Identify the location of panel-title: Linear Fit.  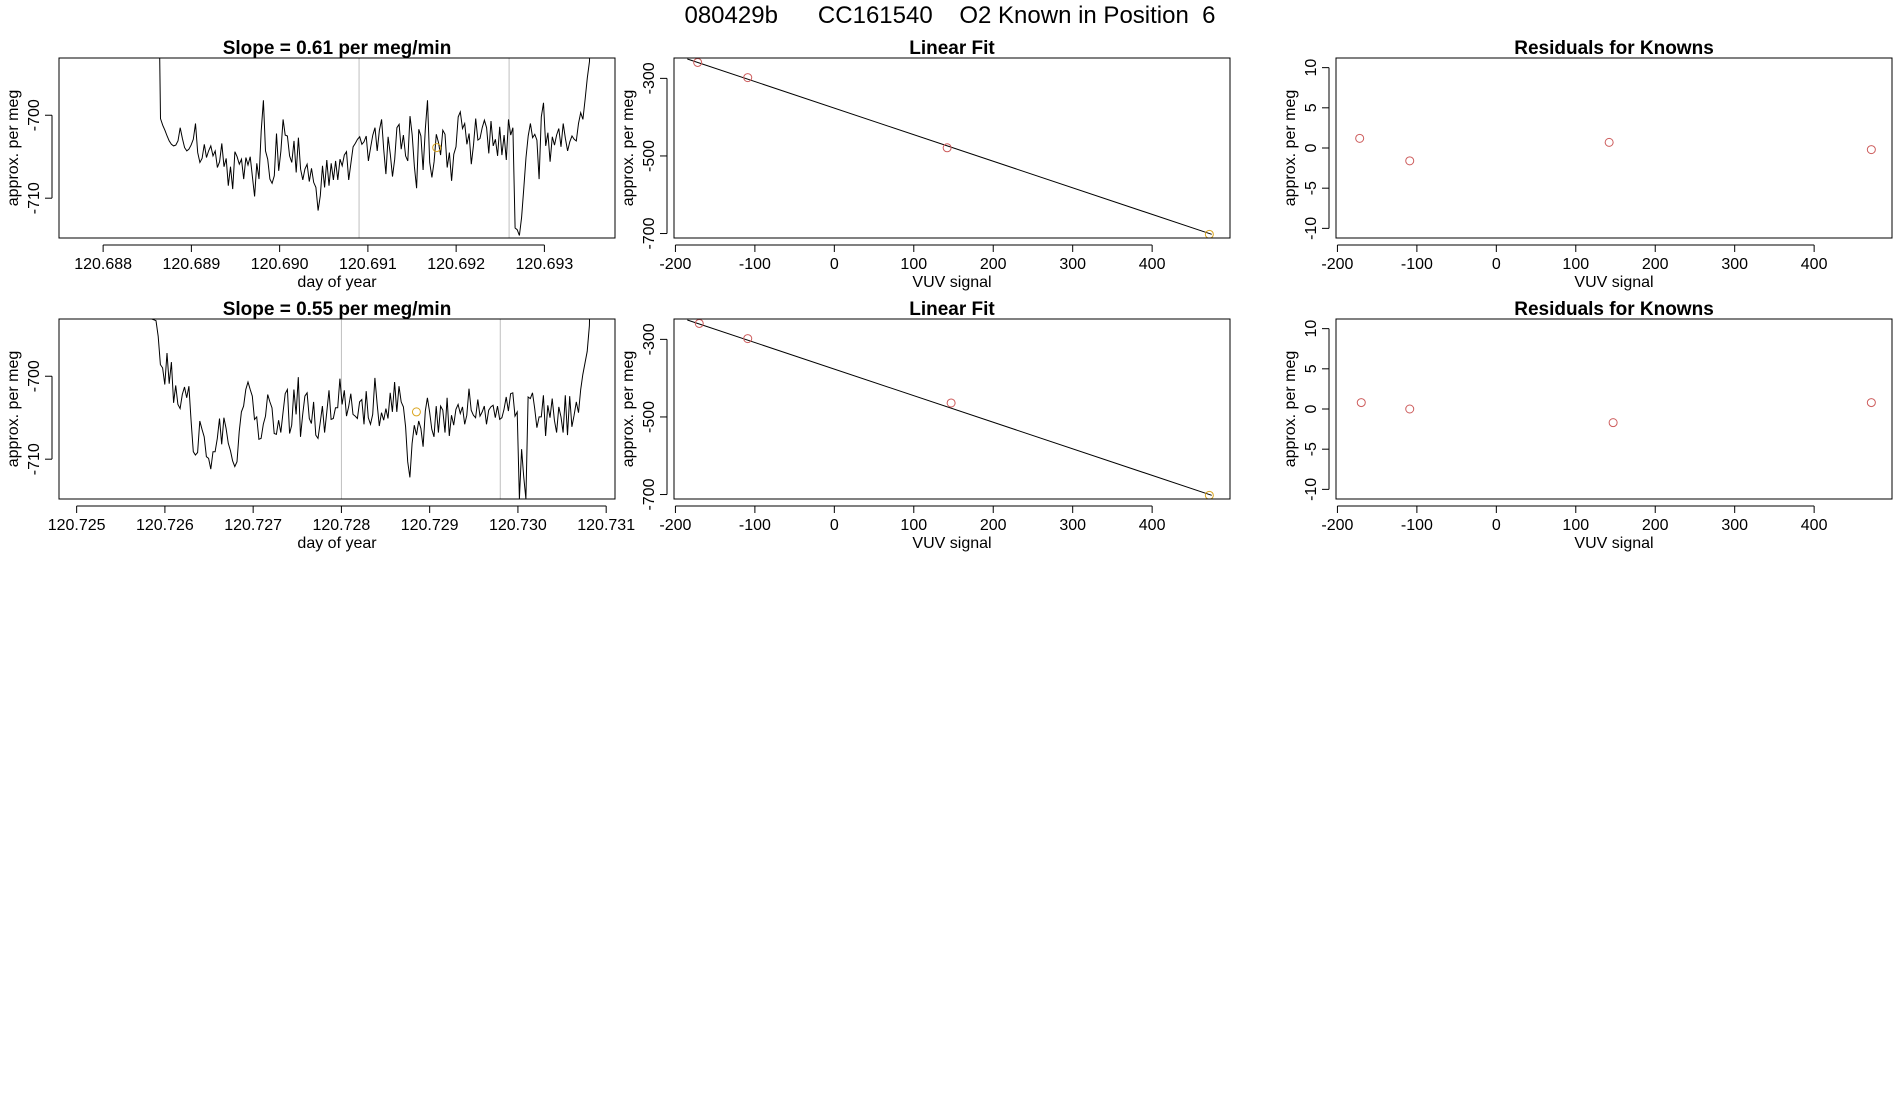
(952, 309).